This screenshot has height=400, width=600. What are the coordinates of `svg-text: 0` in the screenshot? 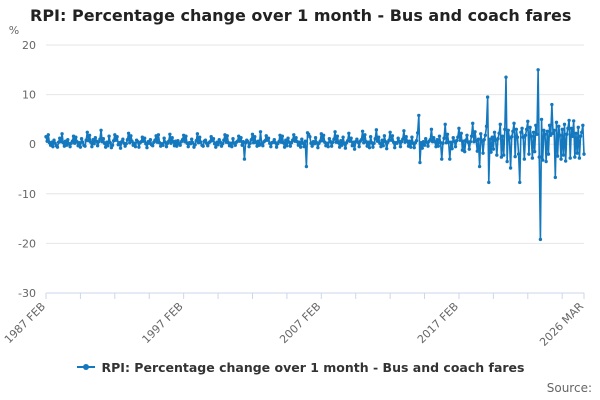 It's located at (32, 144).